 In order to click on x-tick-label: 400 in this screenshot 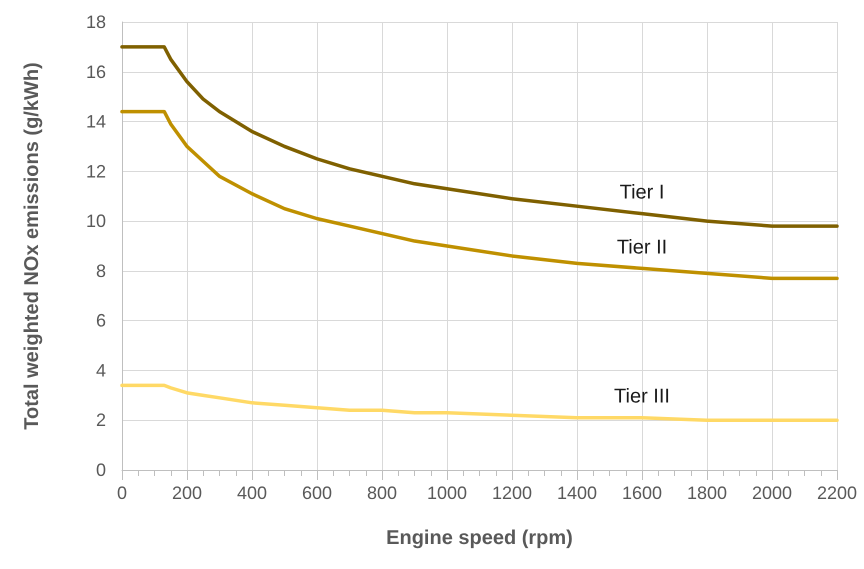, I will do `click(252, 493)`.